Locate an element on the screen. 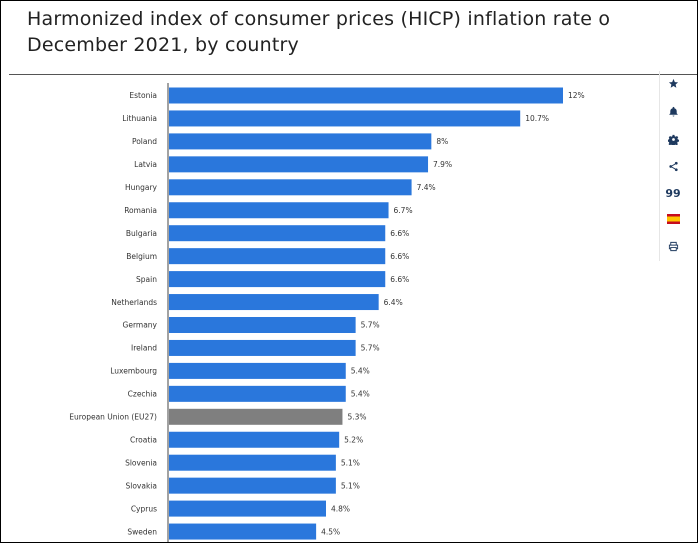  bar-germany is located at coordinates (262, 325).